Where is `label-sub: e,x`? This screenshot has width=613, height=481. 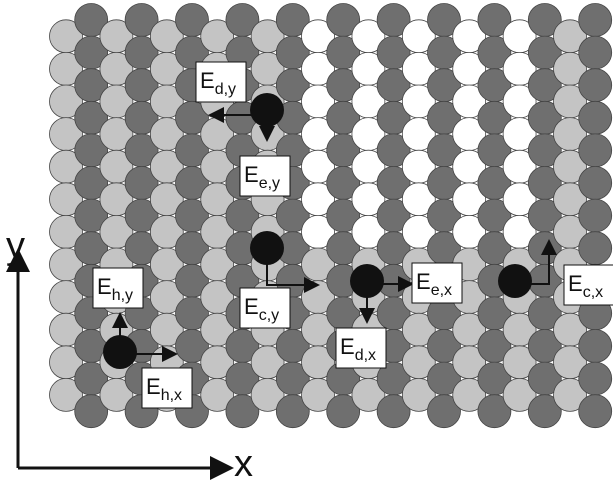 label-sub: e,x is located at coordinates (441, 290).